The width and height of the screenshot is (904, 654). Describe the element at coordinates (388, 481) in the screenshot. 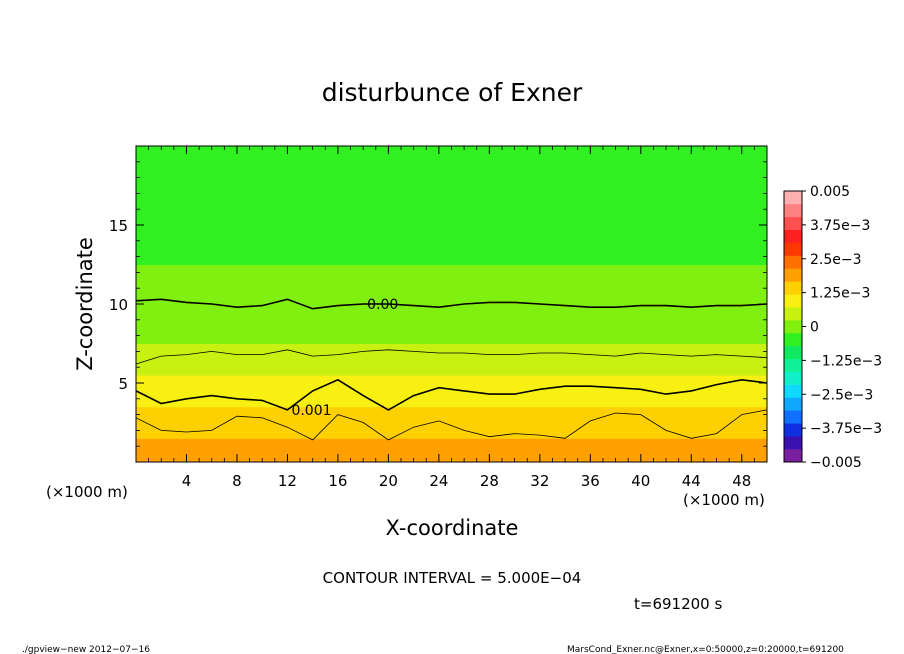

I see `x-tick-label: 20` at that location.